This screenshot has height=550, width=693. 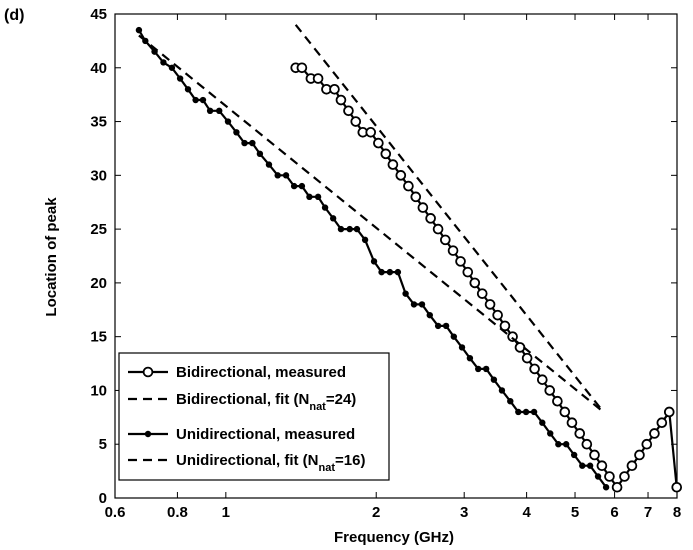 I want to click on x-tick-label: 1, so click(x=226, y=512).